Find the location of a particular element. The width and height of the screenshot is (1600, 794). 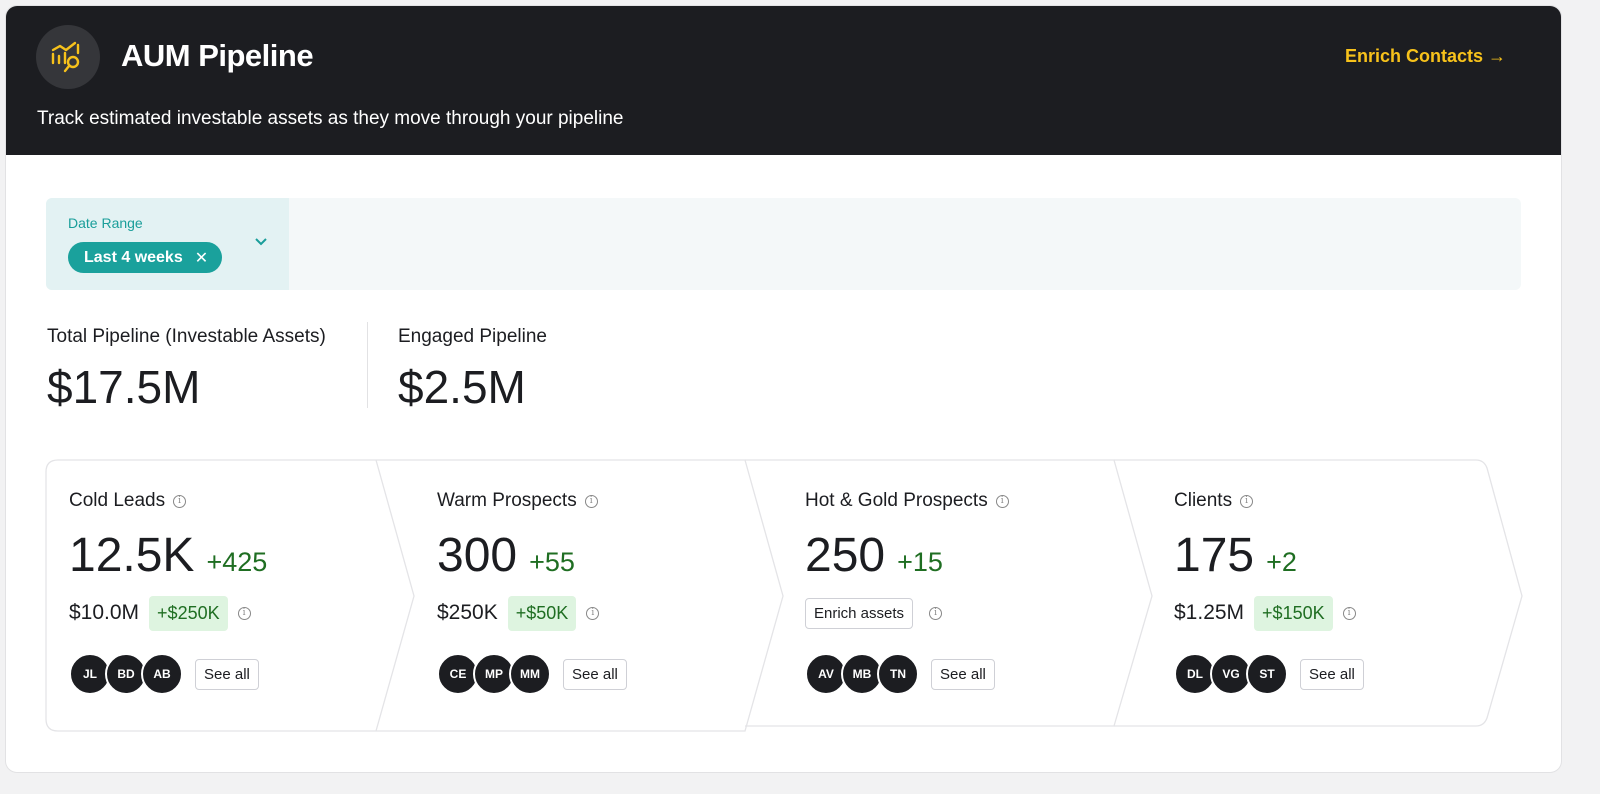

metric-value: $17.5M is located at coordinates (124, 387).